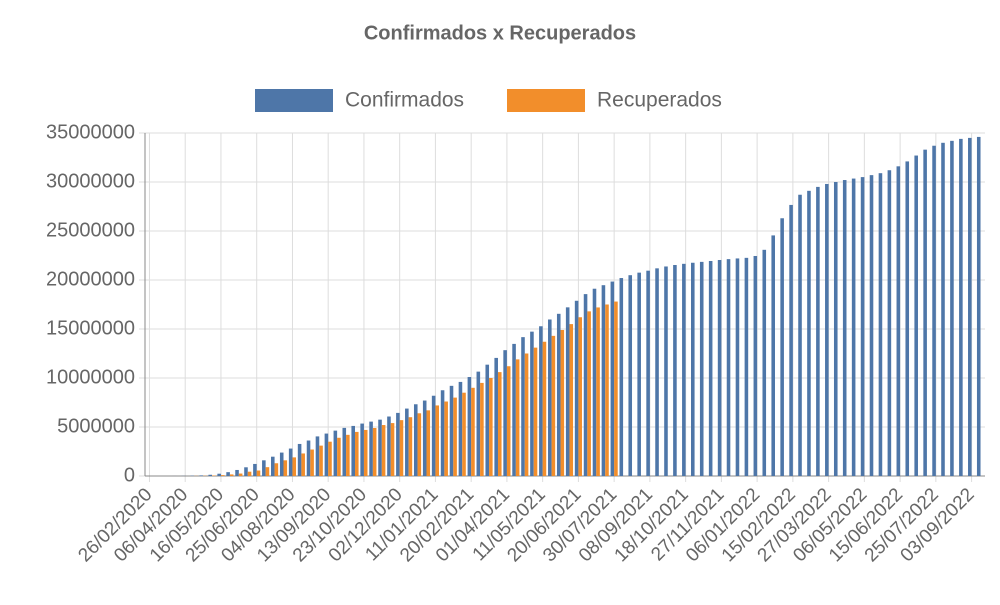 This screenshot has height=605, width=1000. What do you see at coordinates (90, 230) in the screenshot?
I see `y-tick-label: 25000000` at bounding box center [90, 230].